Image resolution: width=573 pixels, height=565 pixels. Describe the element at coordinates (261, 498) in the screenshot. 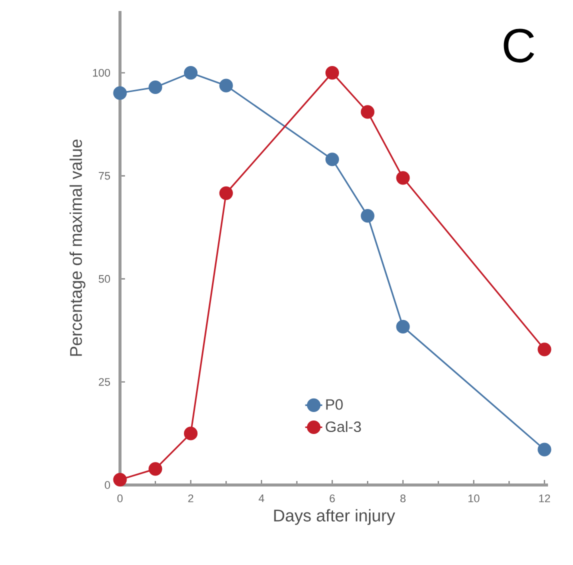

I see `x-tick-label: 4` at that location.